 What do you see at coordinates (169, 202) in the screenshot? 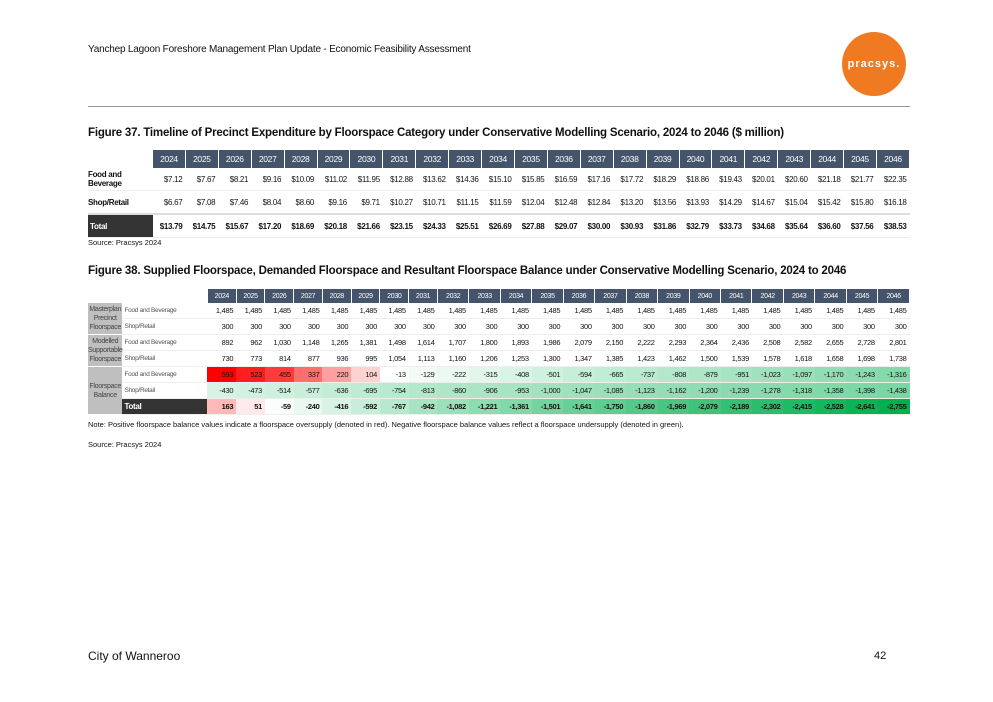
I see `table-cell: $6.67` at bounding box center [169, 202].